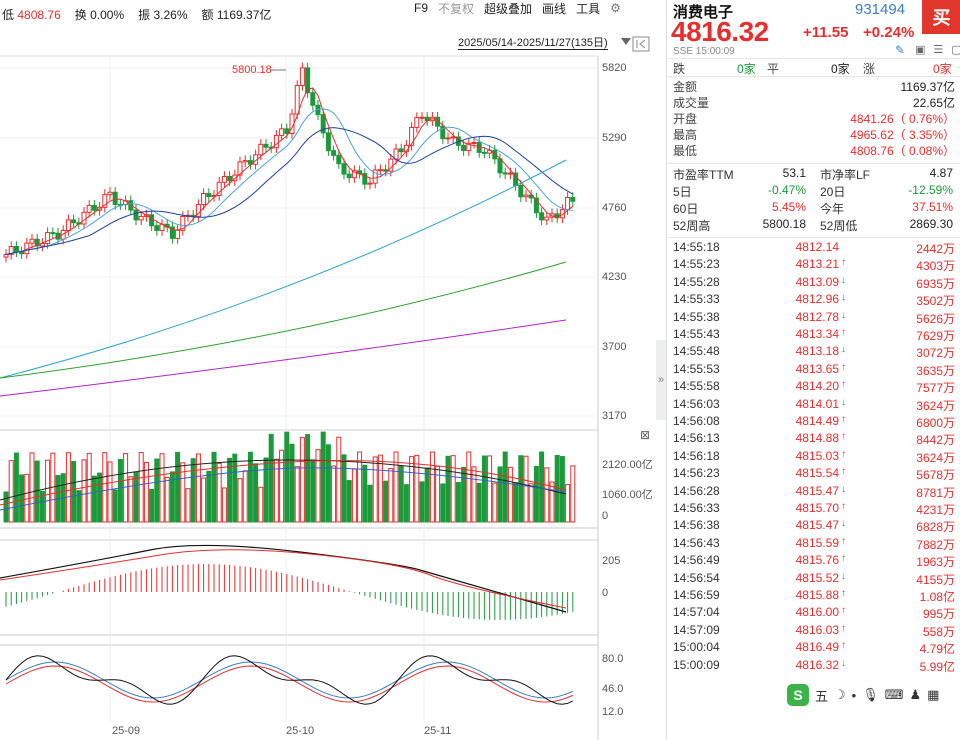 This screenshot has width=960, height=740. What do you see at coordinates (894, 694) in the screenshot?
I see `keyboard-icon: ⌨` at bounding box center [894, 694].